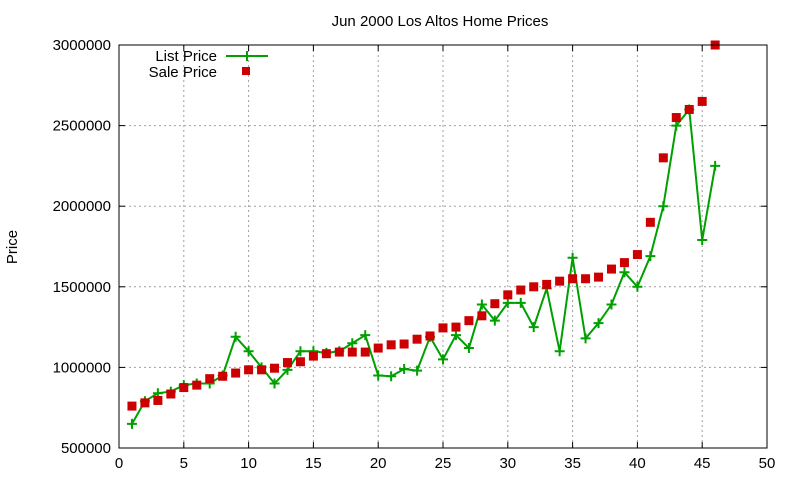 This screenshot has height=485, width=800. Describe the element at coordinates (507, 463) in the screenshot. I see `x-tick-label: 30` at that location.